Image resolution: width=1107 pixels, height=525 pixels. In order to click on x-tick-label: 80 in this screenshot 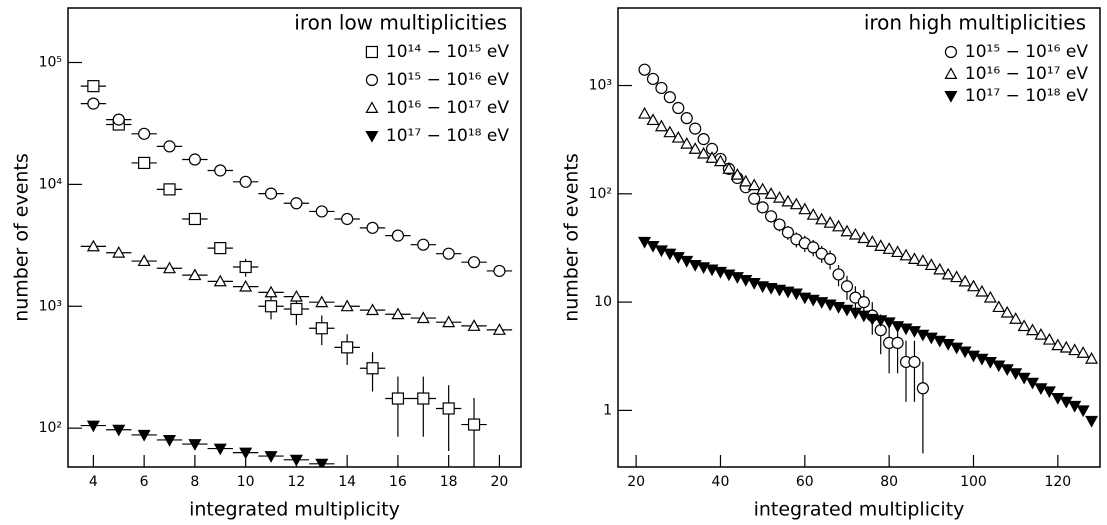, I will do `click(889, 482)`.